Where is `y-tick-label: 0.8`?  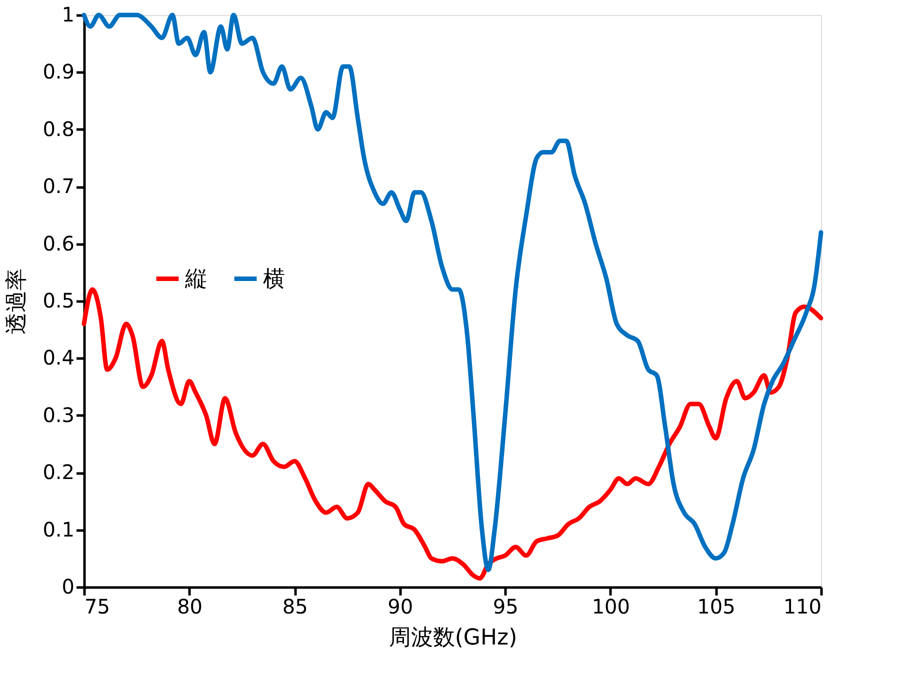 y-tick-label: 0.8 is located at coordinates (58, 128).